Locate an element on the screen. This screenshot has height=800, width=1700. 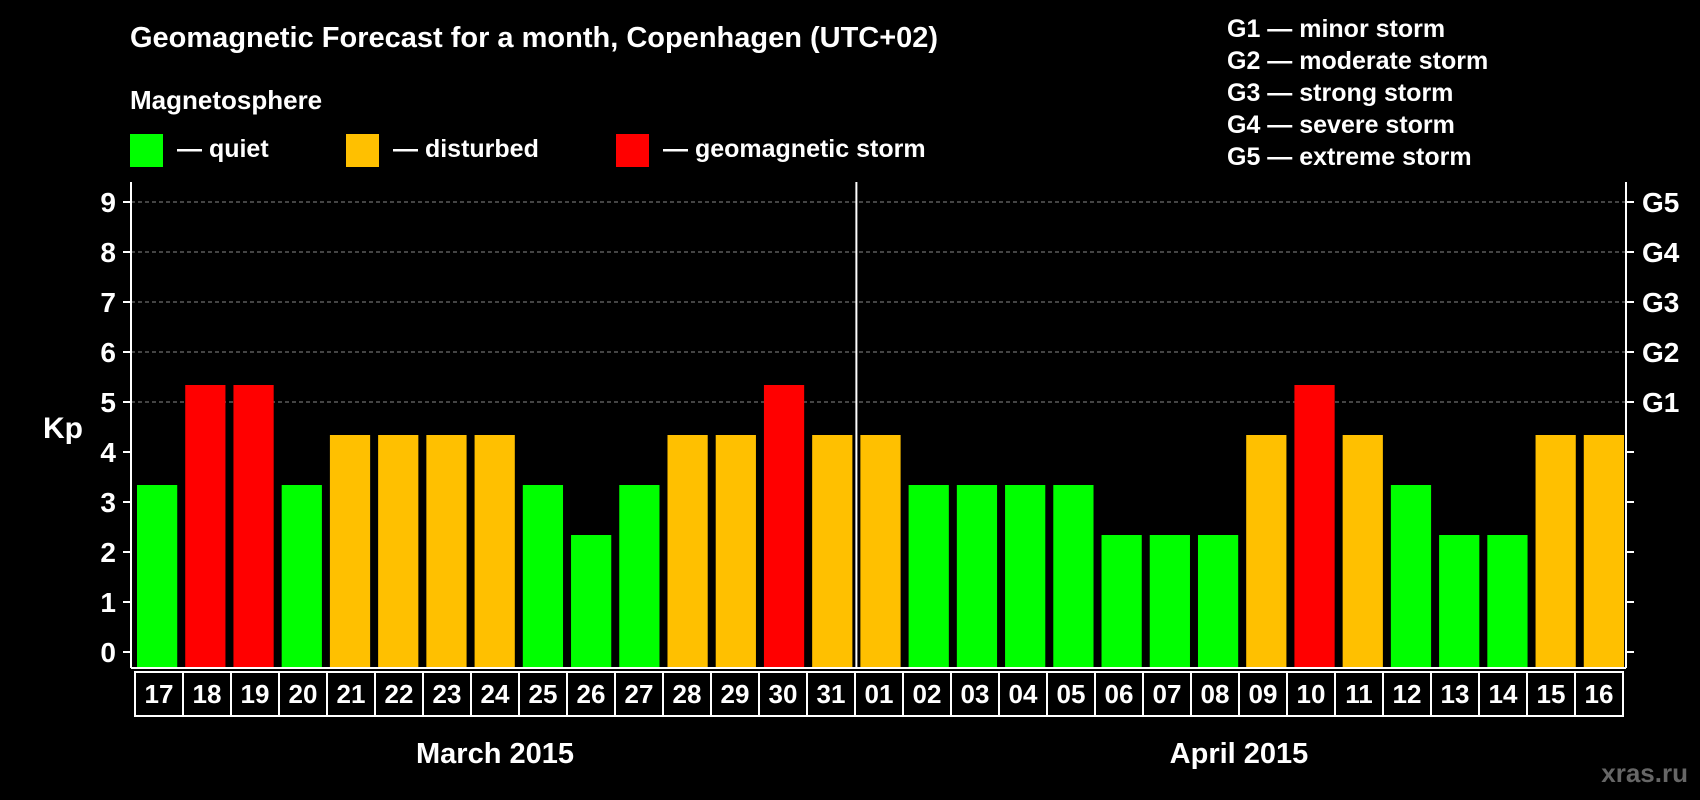
y-tick-label-2: 2 is located at coordinates (108, 552).